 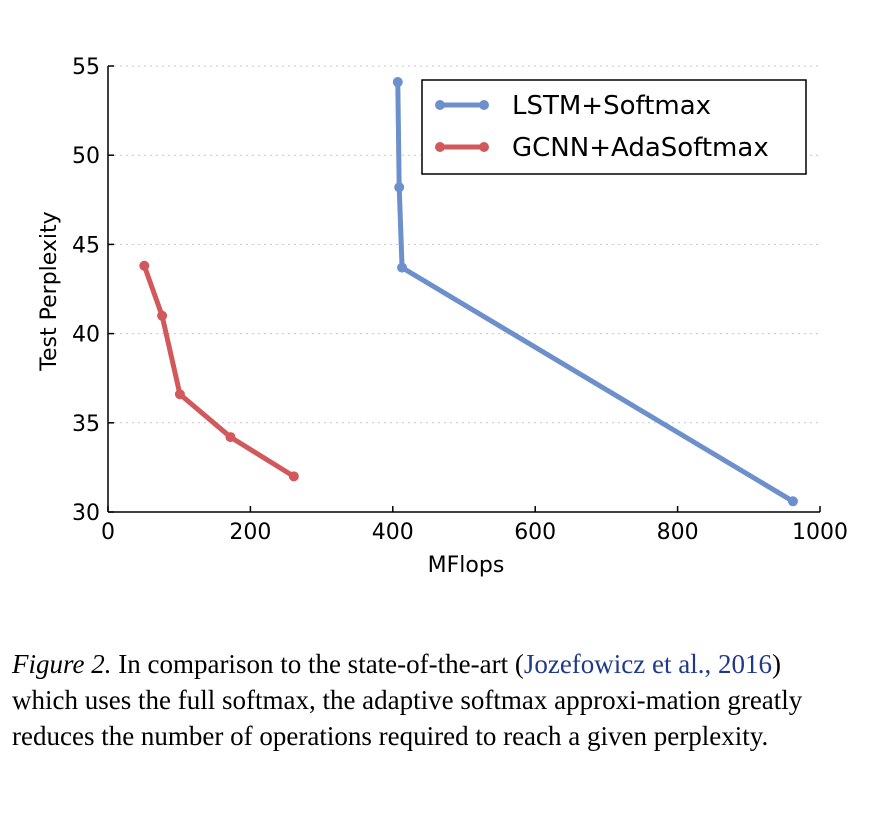 I want to click on y-tick-label: 35, so click(x=86, y=424).